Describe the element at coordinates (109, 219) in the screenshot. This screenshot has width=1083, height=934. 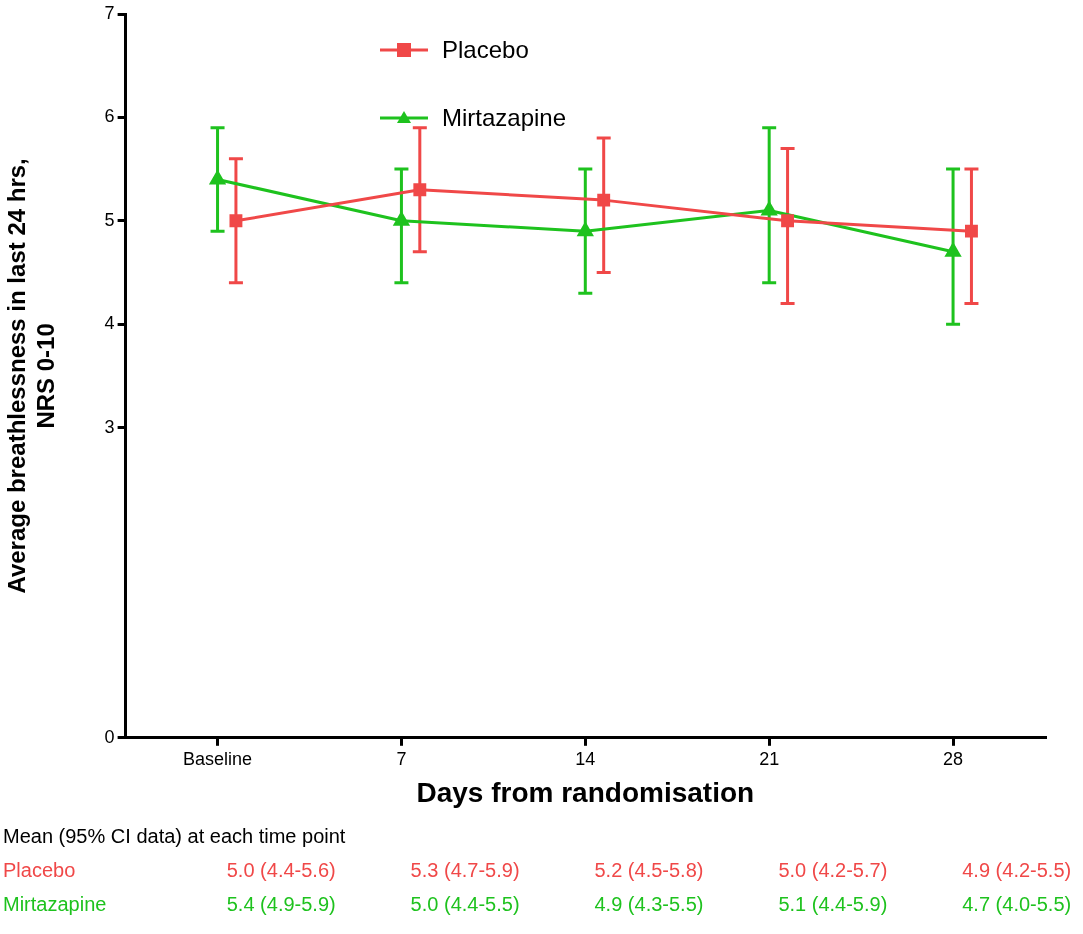
I see `y-tick-label: 5` at that location.